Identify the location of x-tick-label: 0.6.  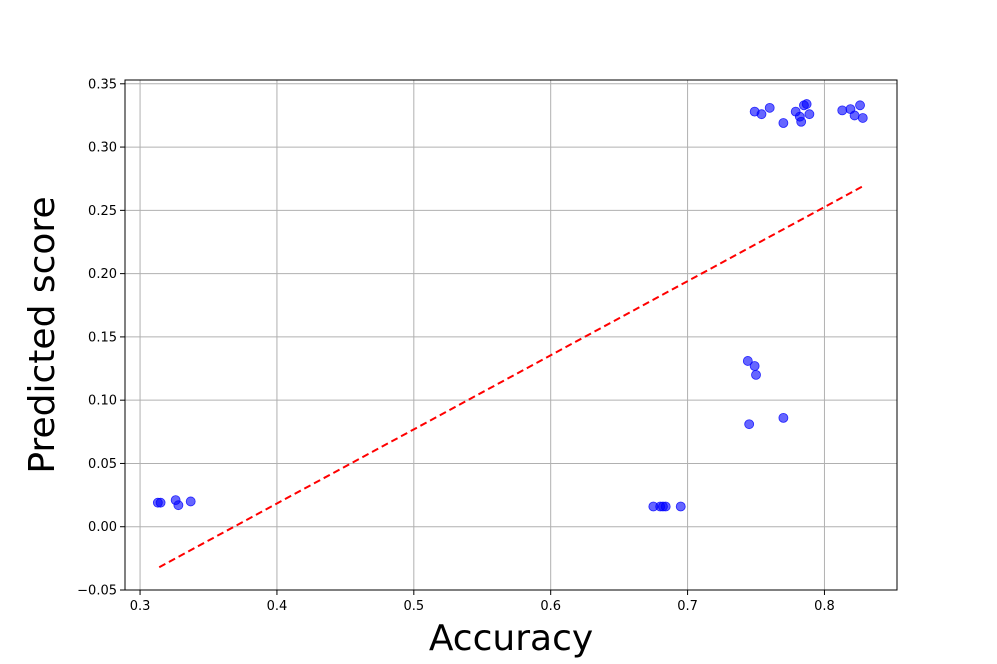
(550, 606).